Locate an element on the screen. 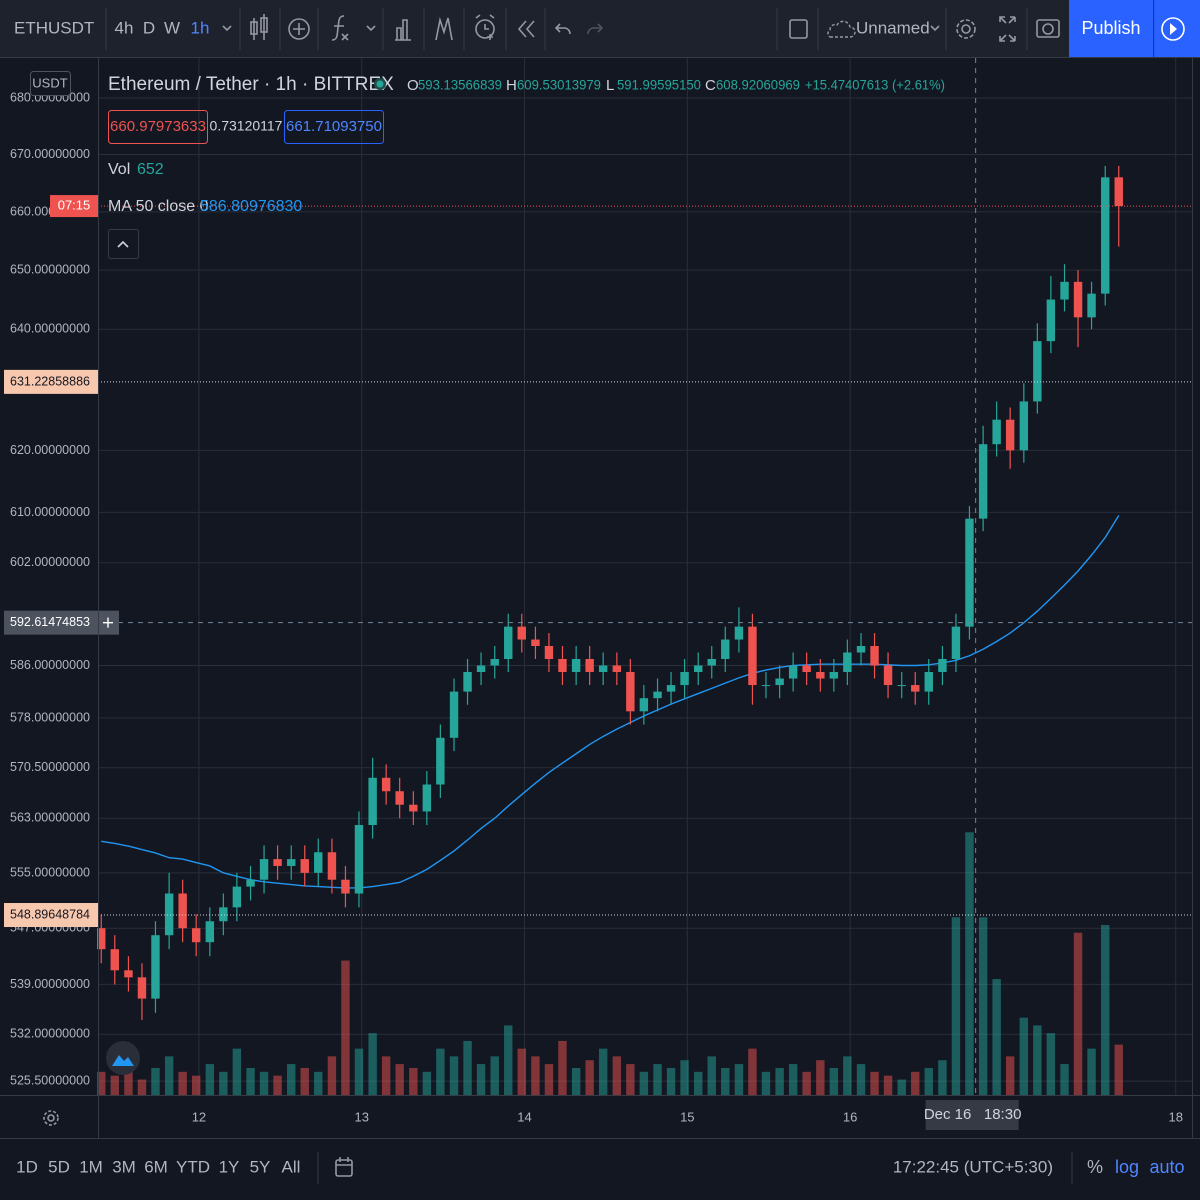  y-tick-label: 602.00000000 is located at coordinates (50, 561).